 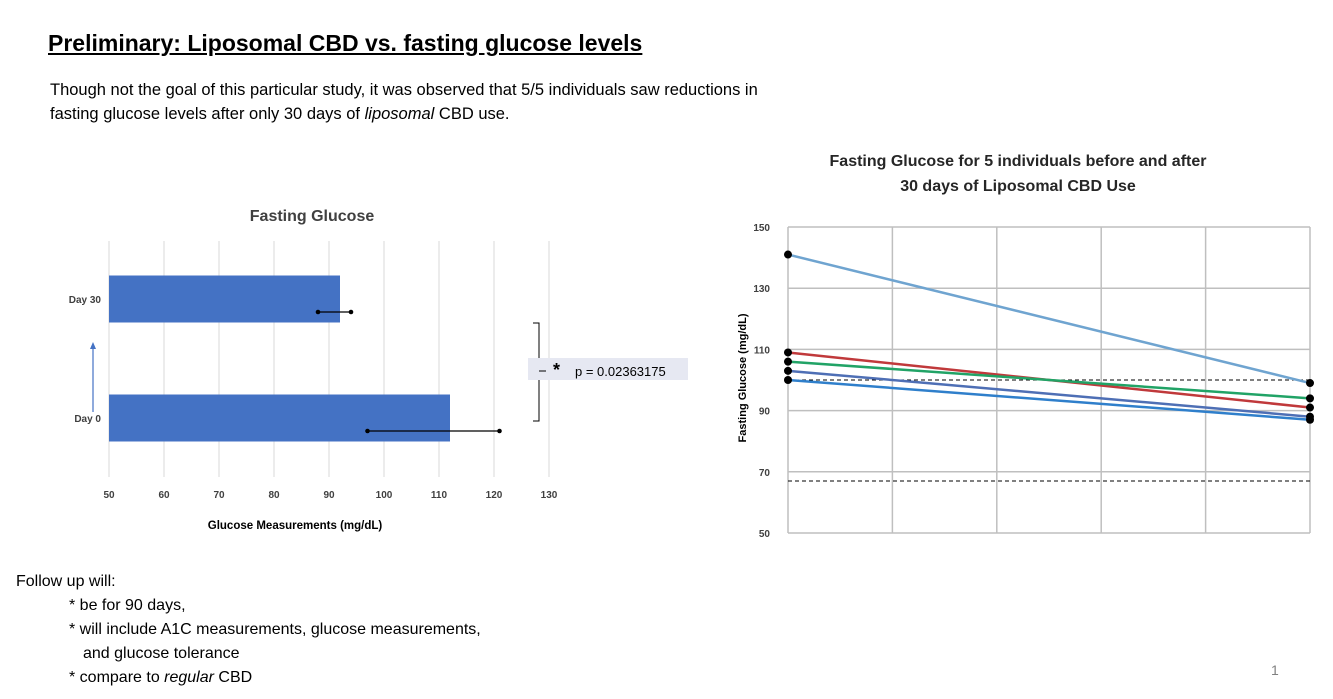 I want to click on line-y-tick-label: 130, so click(x=761, y=289).